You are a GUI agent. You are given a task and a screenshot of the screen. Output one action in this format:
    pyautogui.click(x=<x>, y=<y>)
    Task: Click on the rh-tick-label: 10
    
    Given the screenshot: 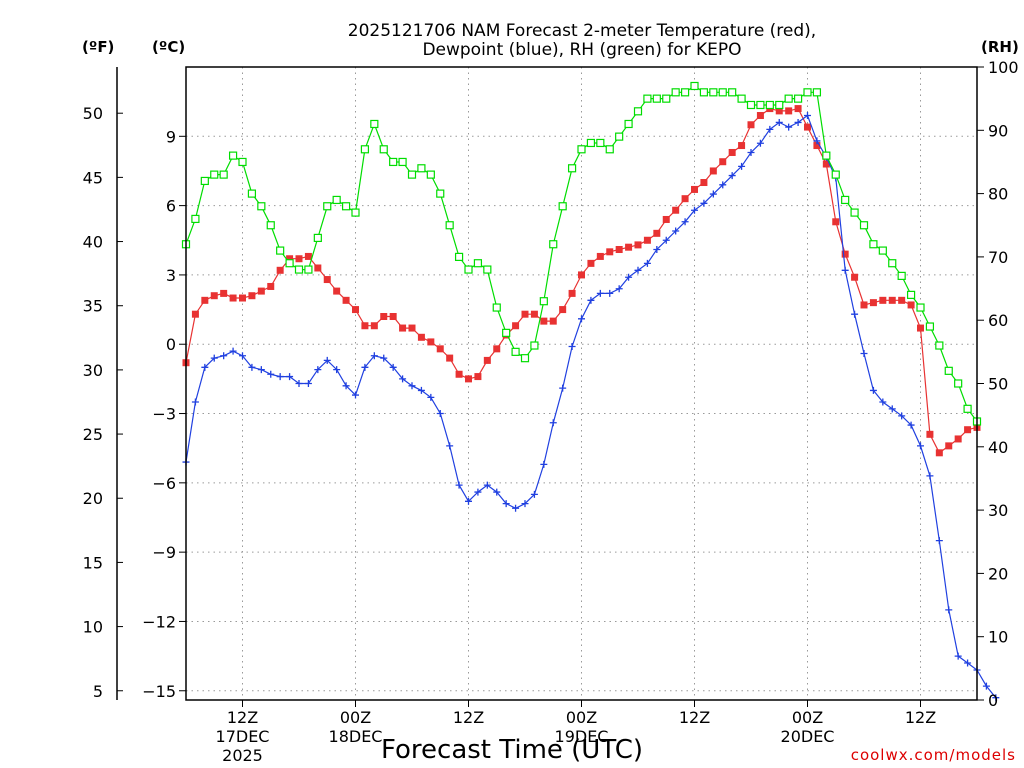 What is the action you would take?
    pyautogui.click(x=998, y=637)
    